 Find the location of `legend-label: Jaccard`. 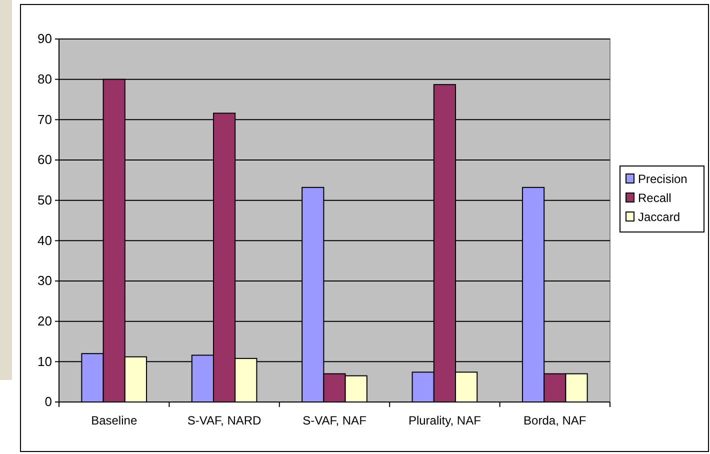

legend-label: Jaccard is located at coordinates (659, 217).